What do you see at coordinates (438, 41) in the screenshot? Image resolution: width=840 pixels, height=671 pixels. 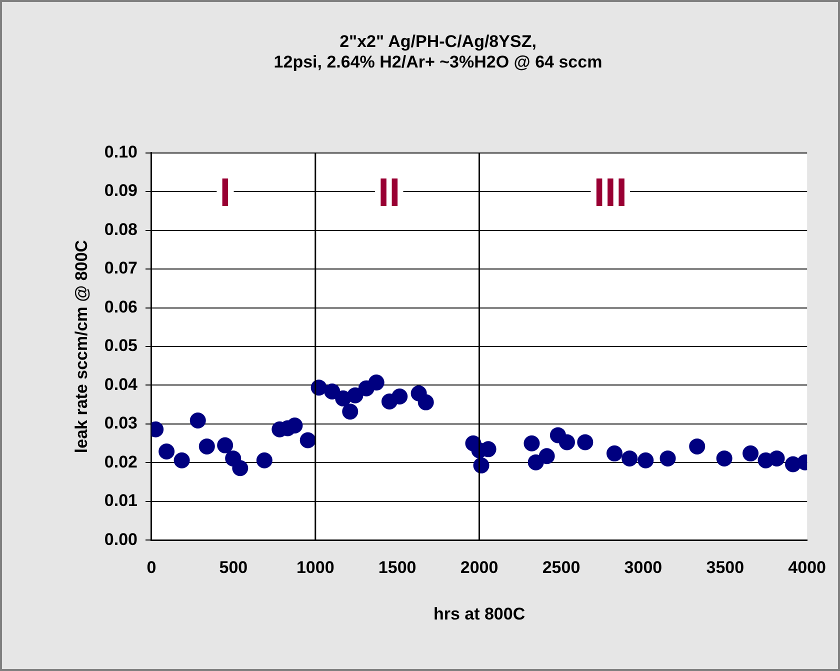 I see `text: 2"x2" Ag/PH-C/Ag/8YSZ,` at bounding box center [438, 41].